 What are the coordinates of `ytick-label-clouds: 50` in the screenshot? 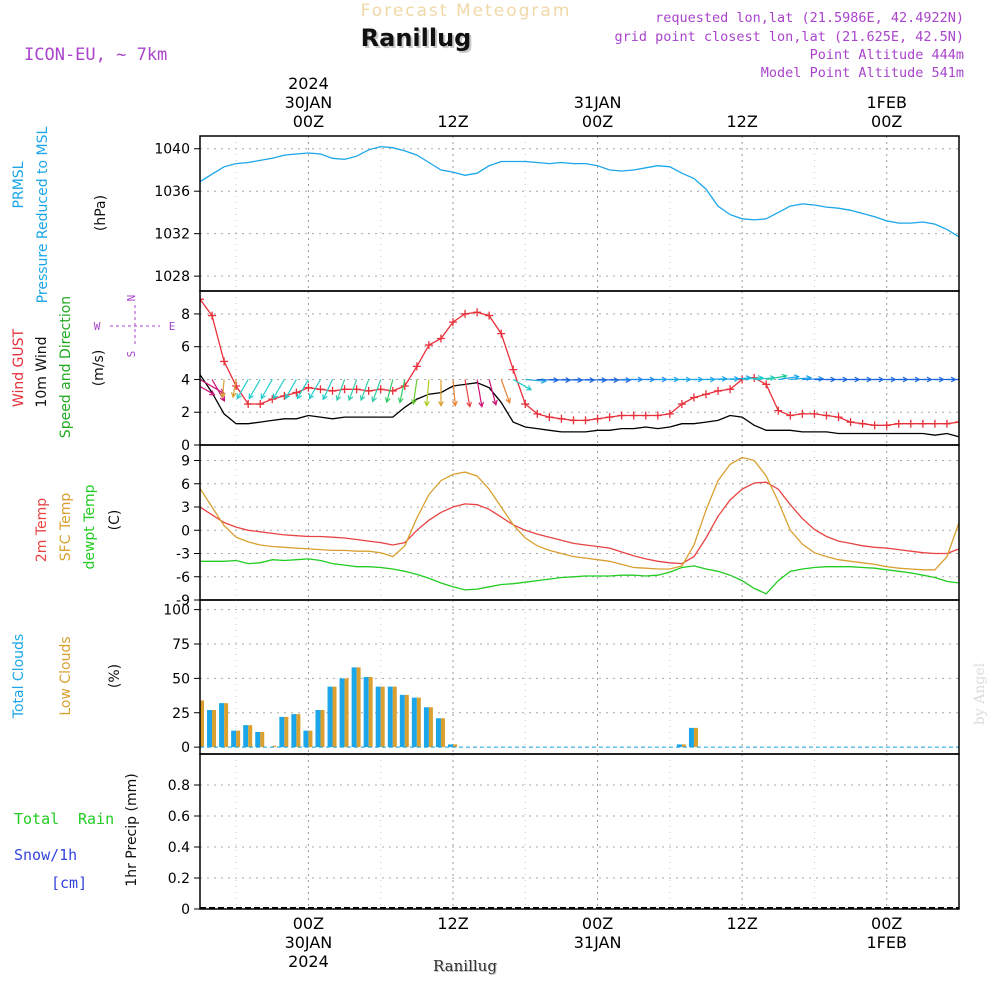 It's located at (181, 679).